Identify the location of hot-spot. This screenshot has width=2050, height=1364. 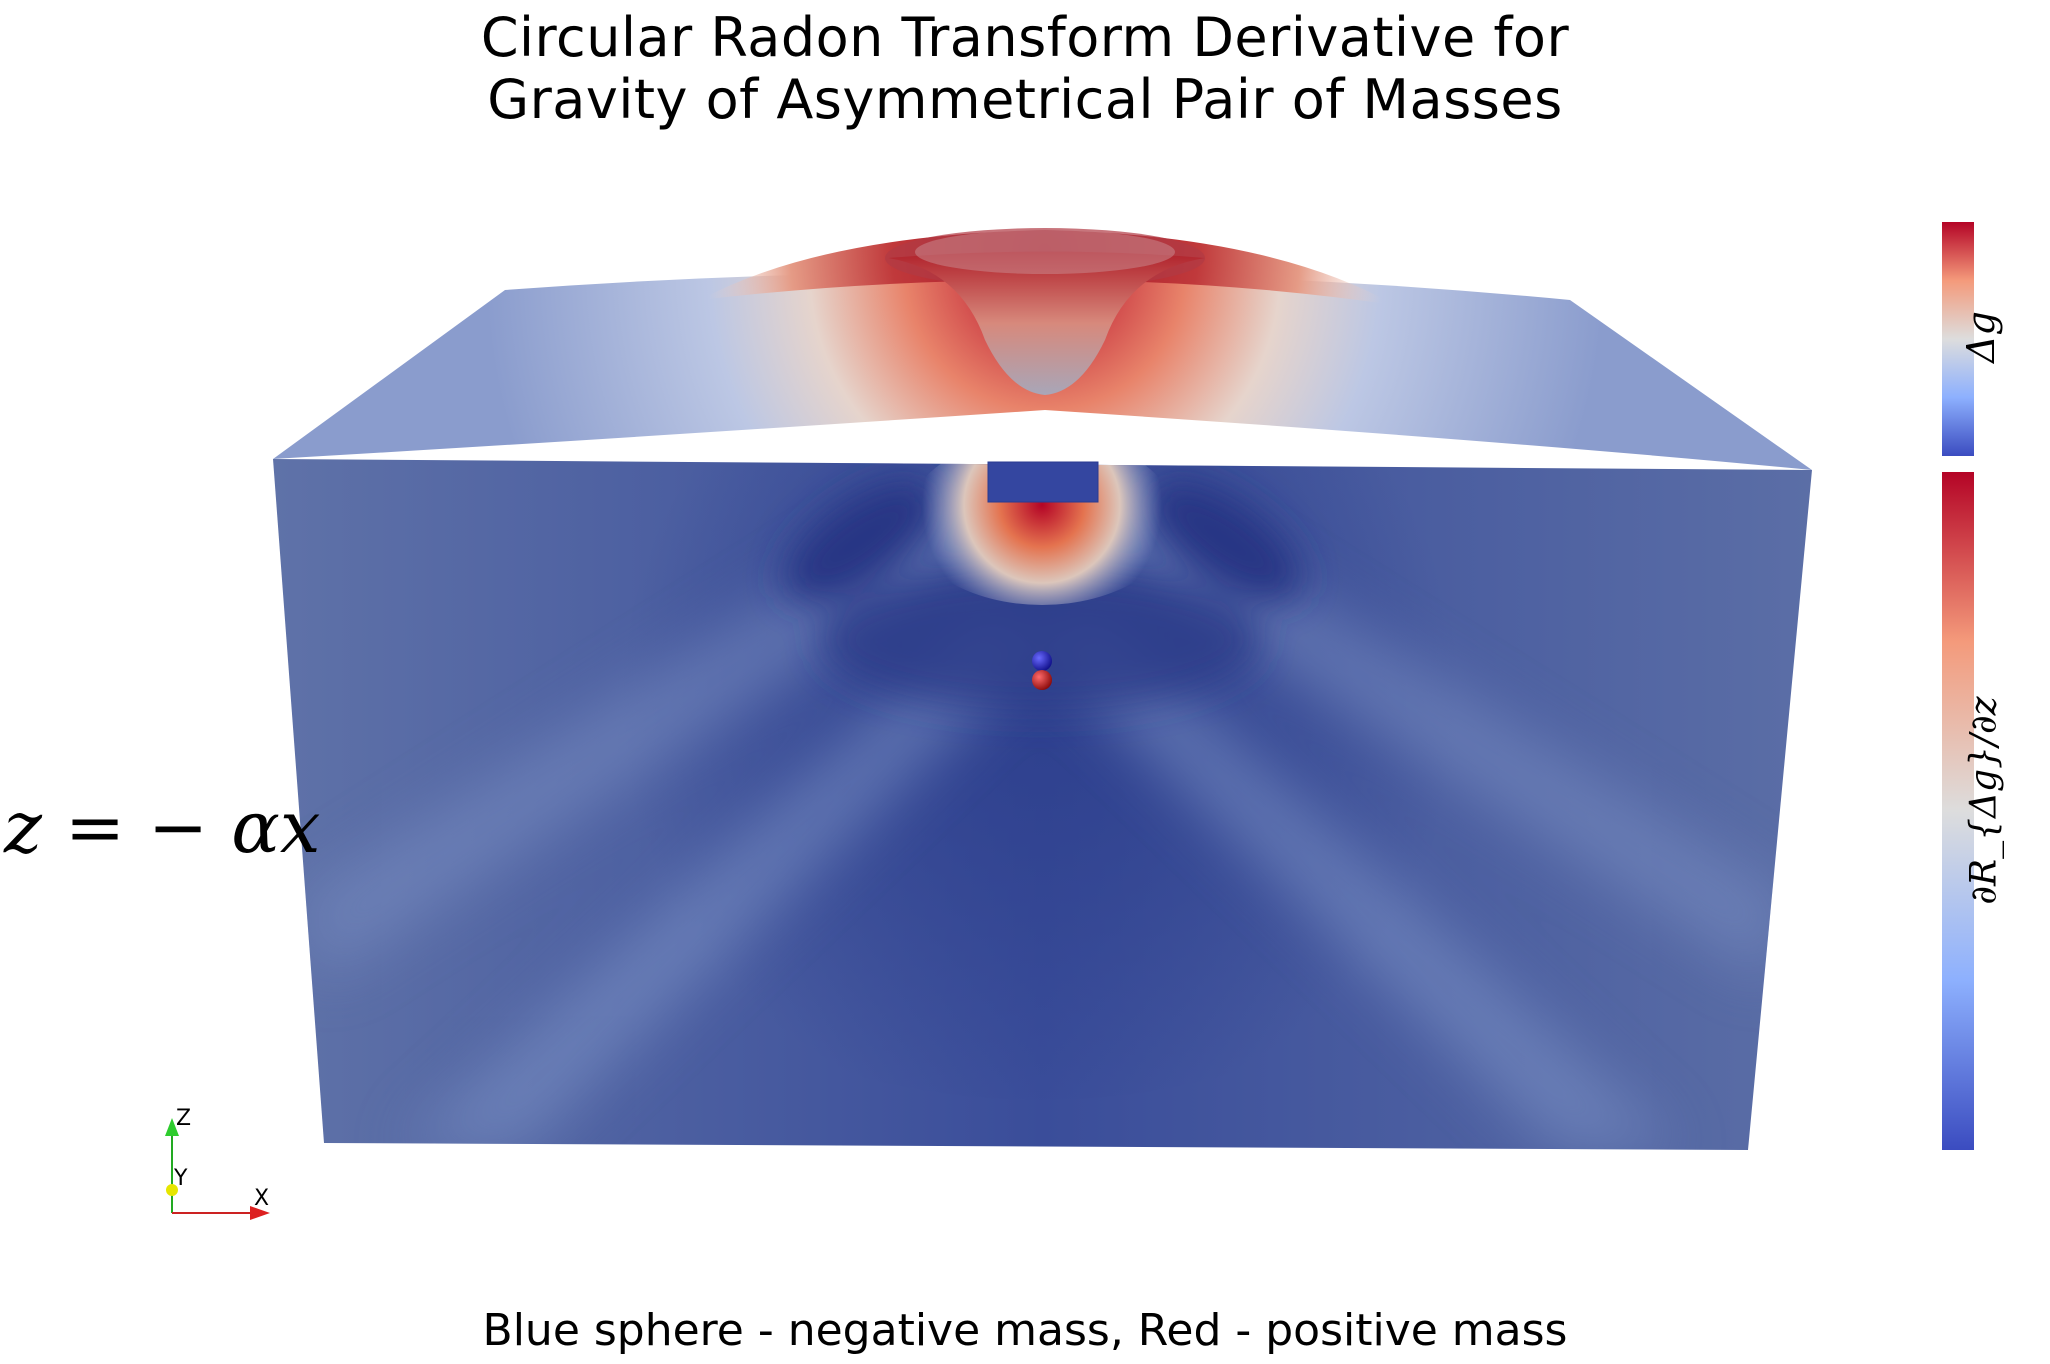
(1042, 532).